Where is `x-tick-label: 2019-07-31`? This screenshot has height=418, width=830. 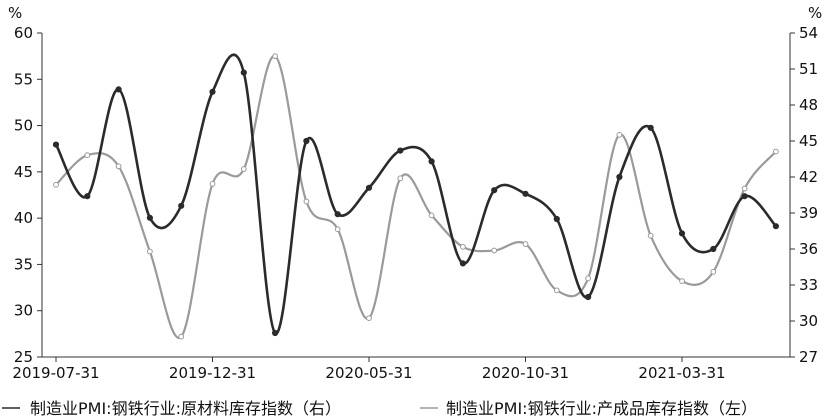 x-tick-label: 2019-07-31 is located at coordinates (55, 373).